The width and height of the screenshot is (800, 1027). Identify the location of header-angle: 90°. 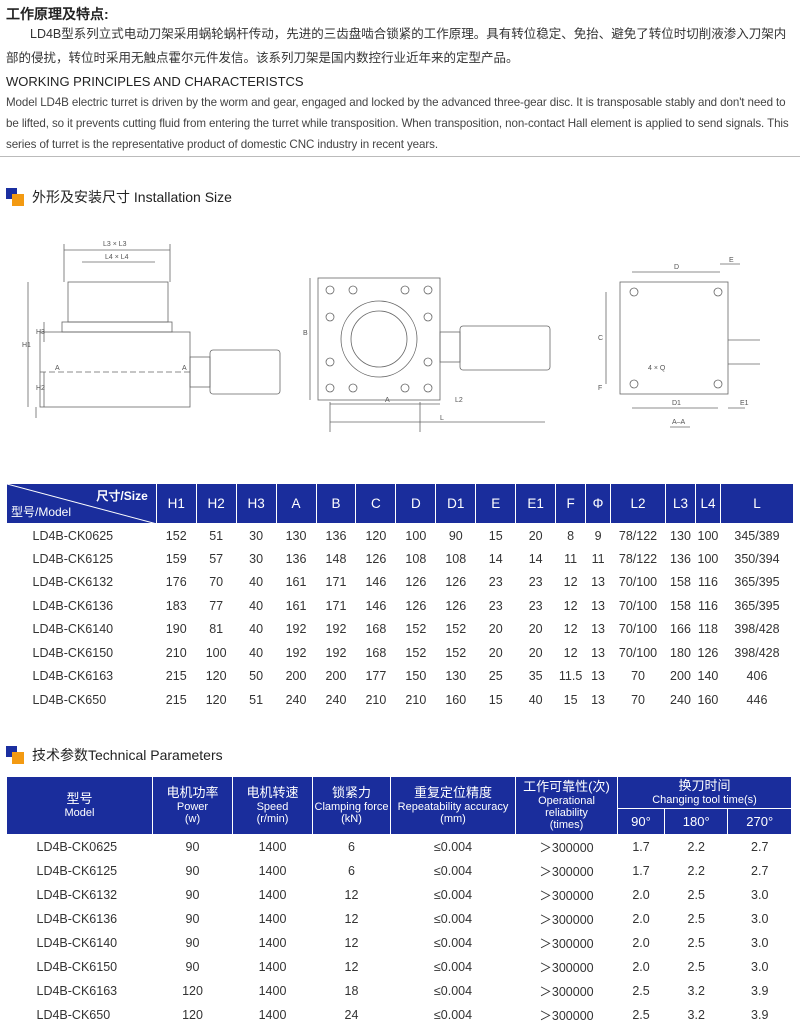
(641, 821).